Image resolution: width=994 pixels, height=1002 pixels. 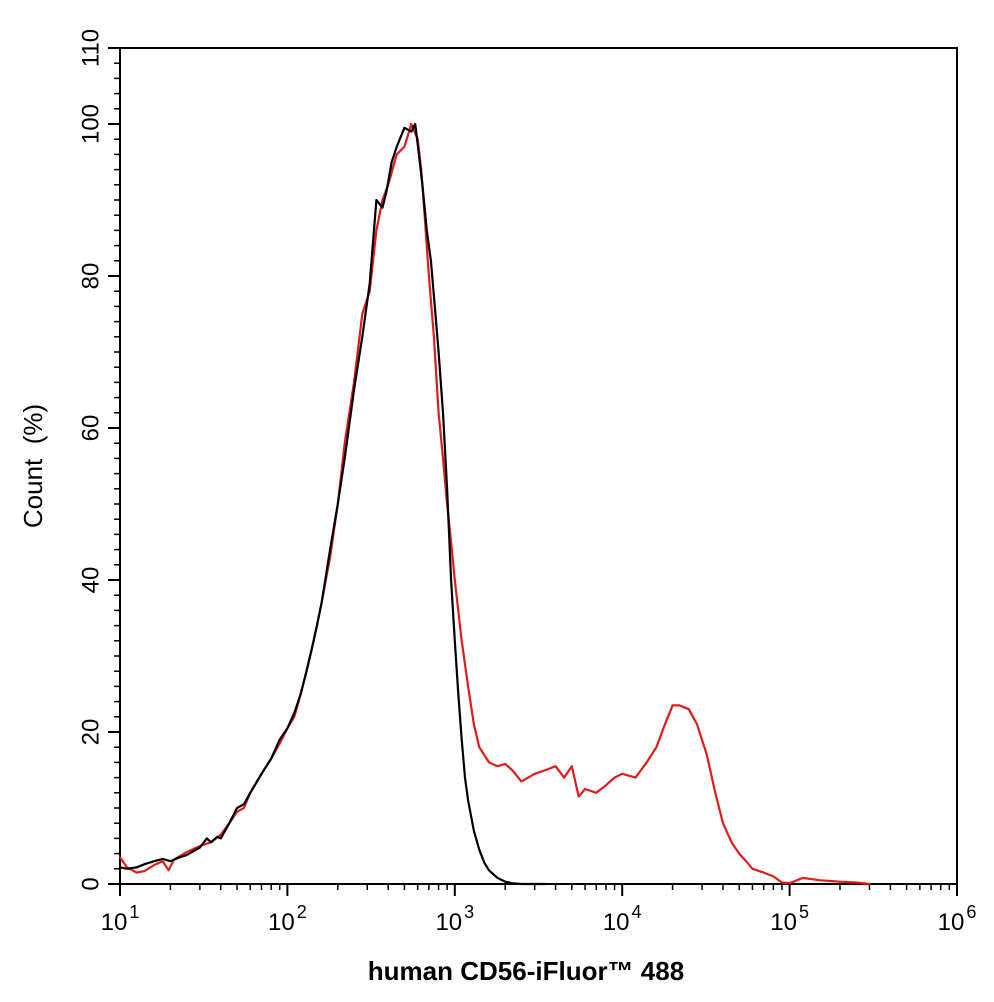 I want to click on y-tick-label: 0, so click(x=90, y=883).